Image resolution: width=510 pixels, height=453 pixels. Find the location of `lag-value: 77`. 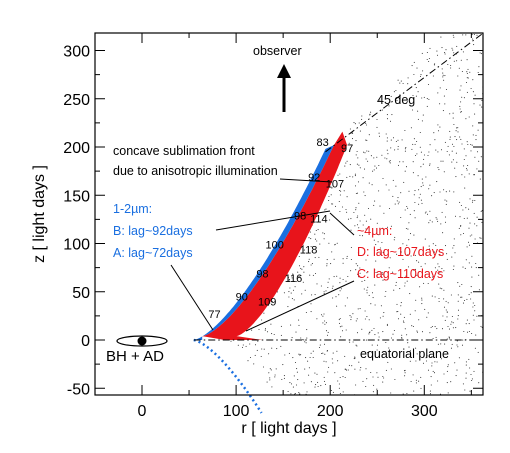

lag-value: 77 is located at coordinates (214, 315).